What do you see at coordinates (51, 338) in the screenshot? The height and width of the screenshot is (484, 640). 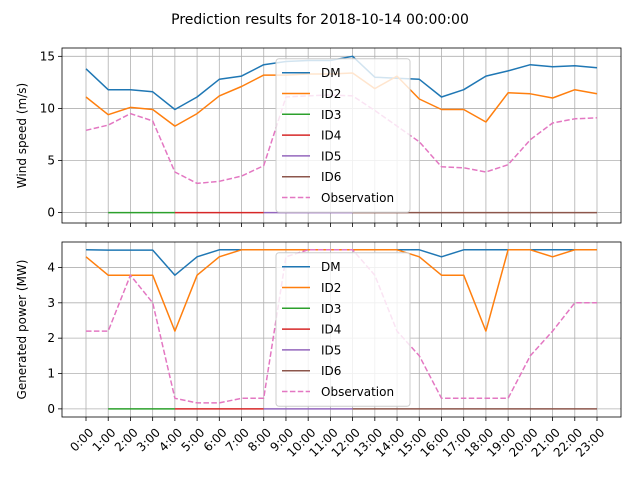 I see `y-tick-label: 2` at bounding box center [51, 338].